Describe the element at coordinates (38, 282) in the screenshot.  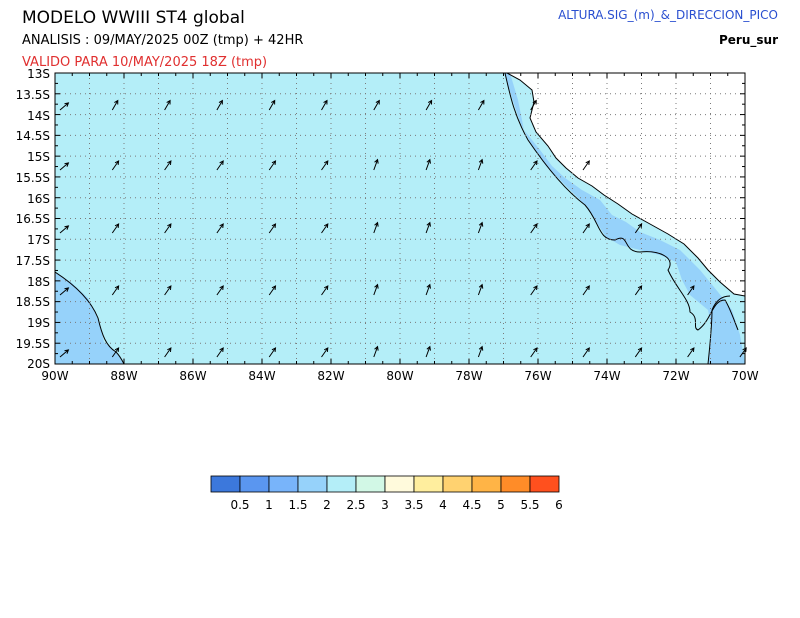
I see `lat-label: 18S` at that location.